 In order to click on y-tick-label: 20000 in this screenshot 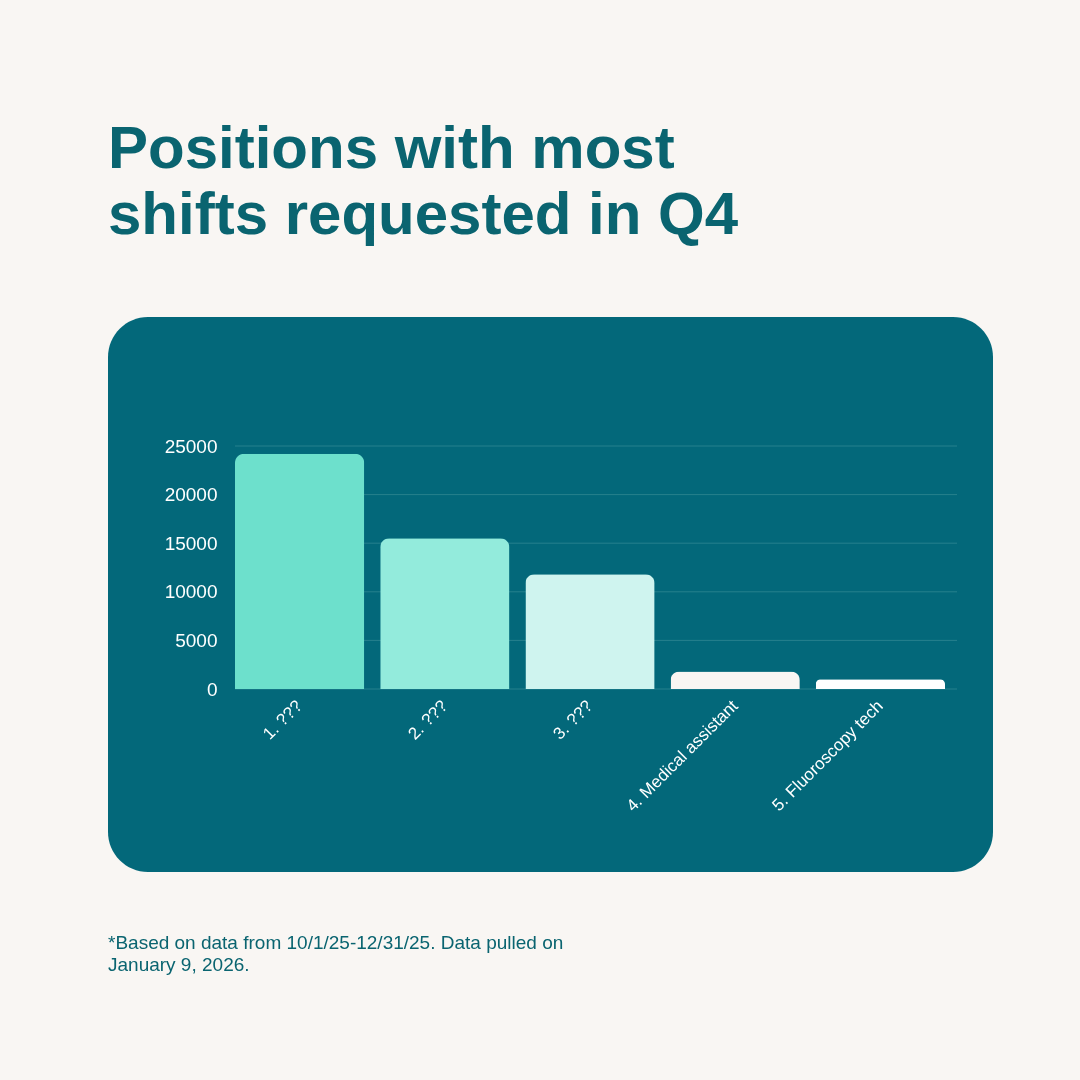, I will do `click(191, 495)`.